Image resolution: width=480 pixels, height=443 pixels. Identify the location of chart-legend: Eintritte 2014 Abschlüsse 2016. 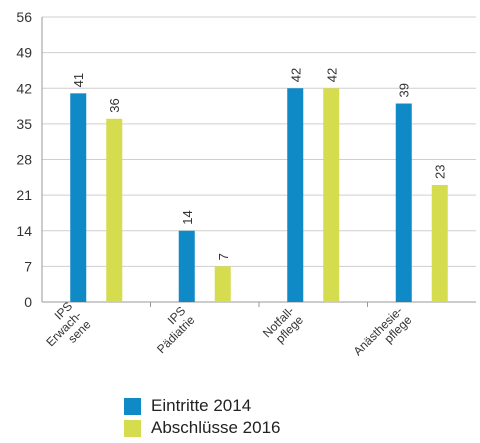
(202, 417).